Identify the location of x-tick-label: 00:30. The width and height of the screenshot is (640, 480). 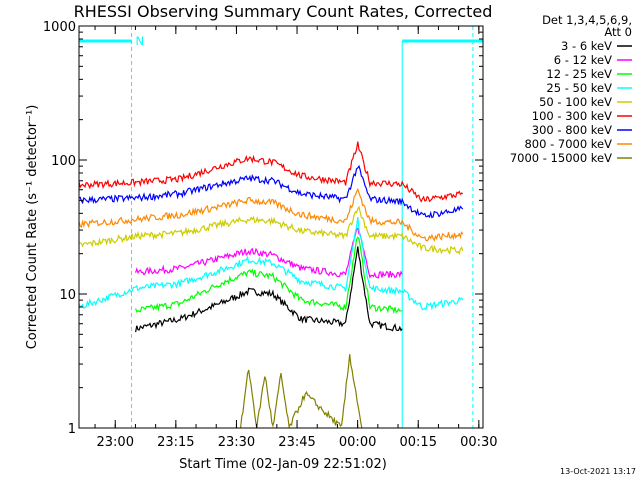
(478, 442).